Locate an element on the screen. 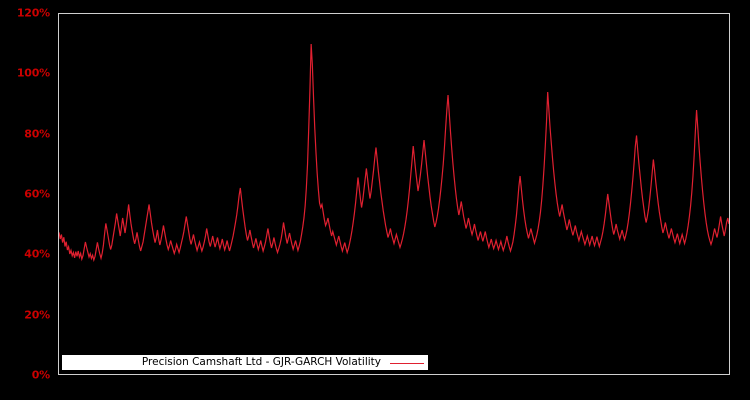 This screenshot has height=400, width=750. y-tick-label: 40% is located at coordinates (37, 254).